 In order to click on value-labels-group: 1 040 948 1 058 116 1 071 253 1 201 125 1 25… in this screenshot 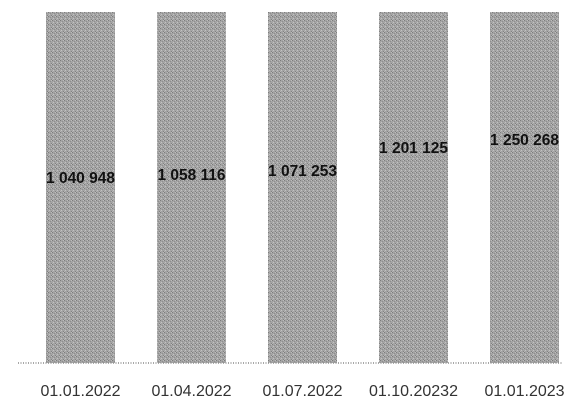, I will do `click(302, 159)`.